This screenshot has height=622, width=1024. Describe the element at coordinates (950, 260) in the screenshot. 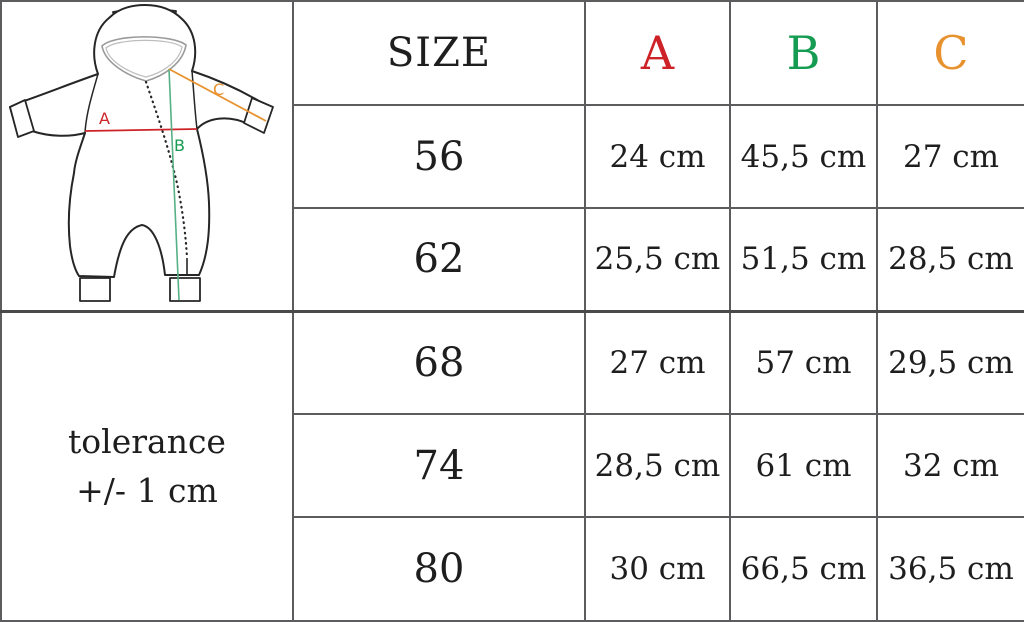

I see `measurement-cell-c: 28,5 cm` at that location.